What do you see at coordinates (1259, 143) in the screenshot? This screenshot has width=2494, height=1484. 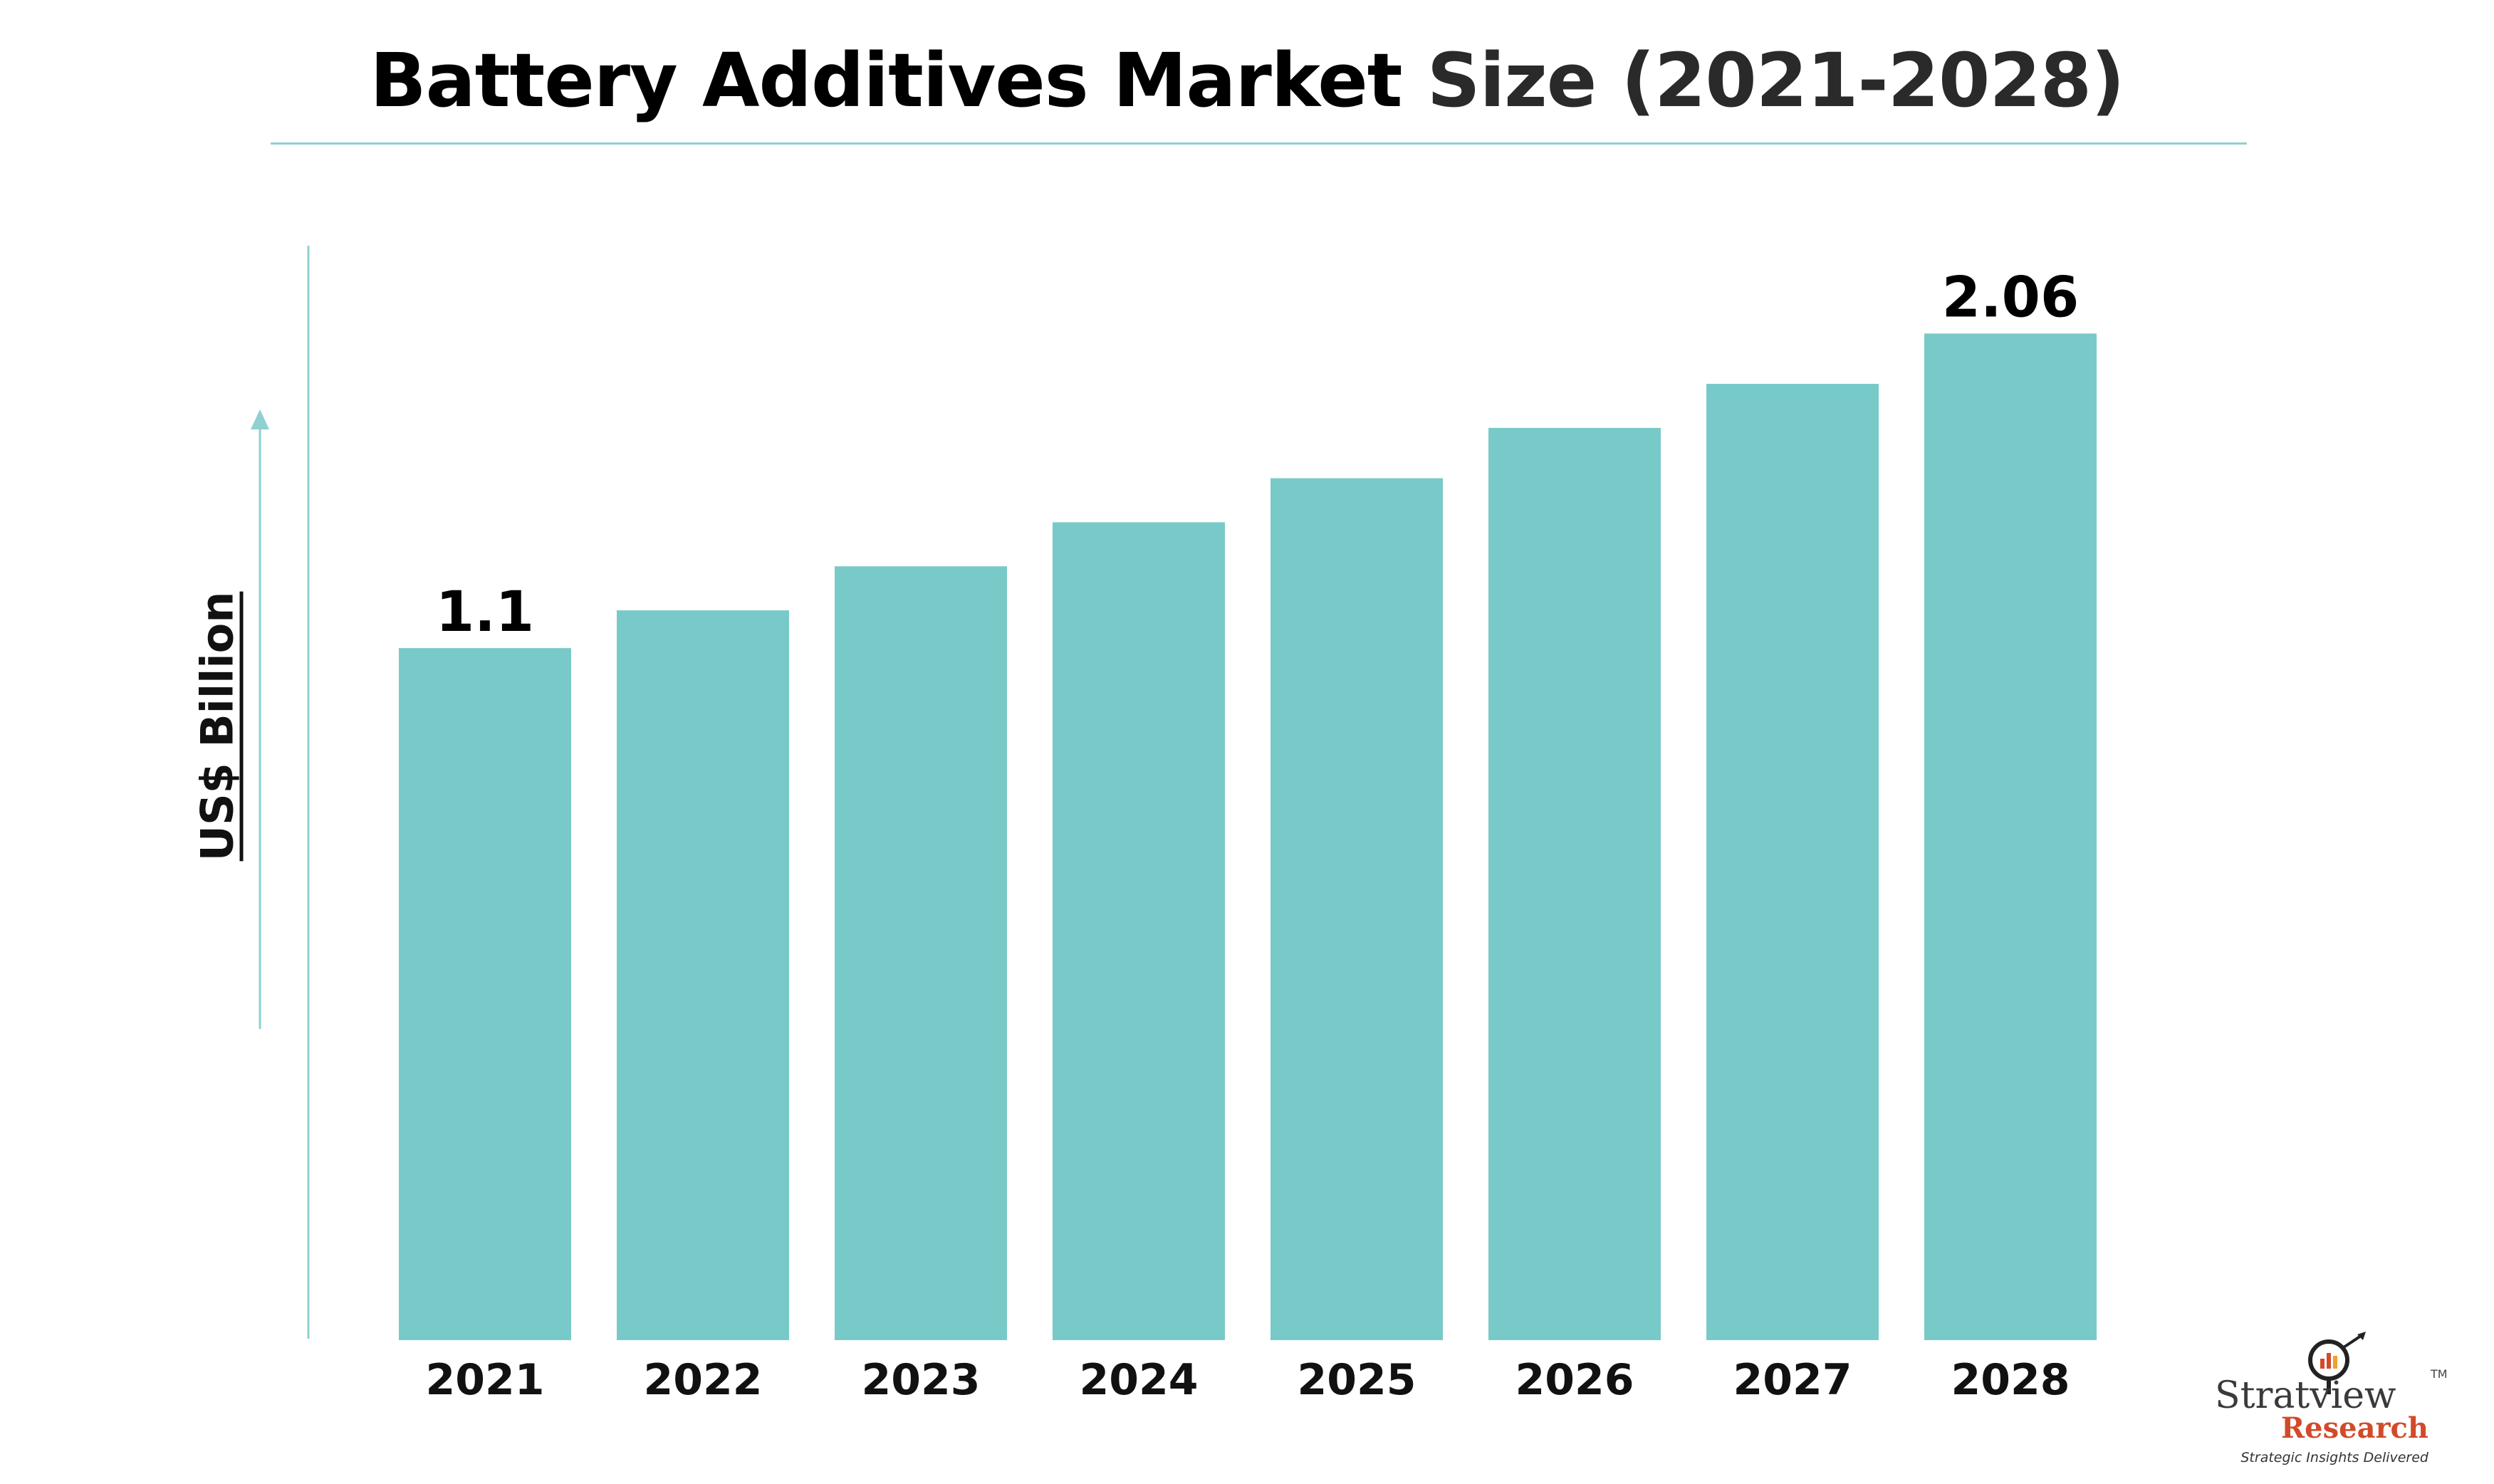 I see `title-divider` at bounding box center [1259, 143].